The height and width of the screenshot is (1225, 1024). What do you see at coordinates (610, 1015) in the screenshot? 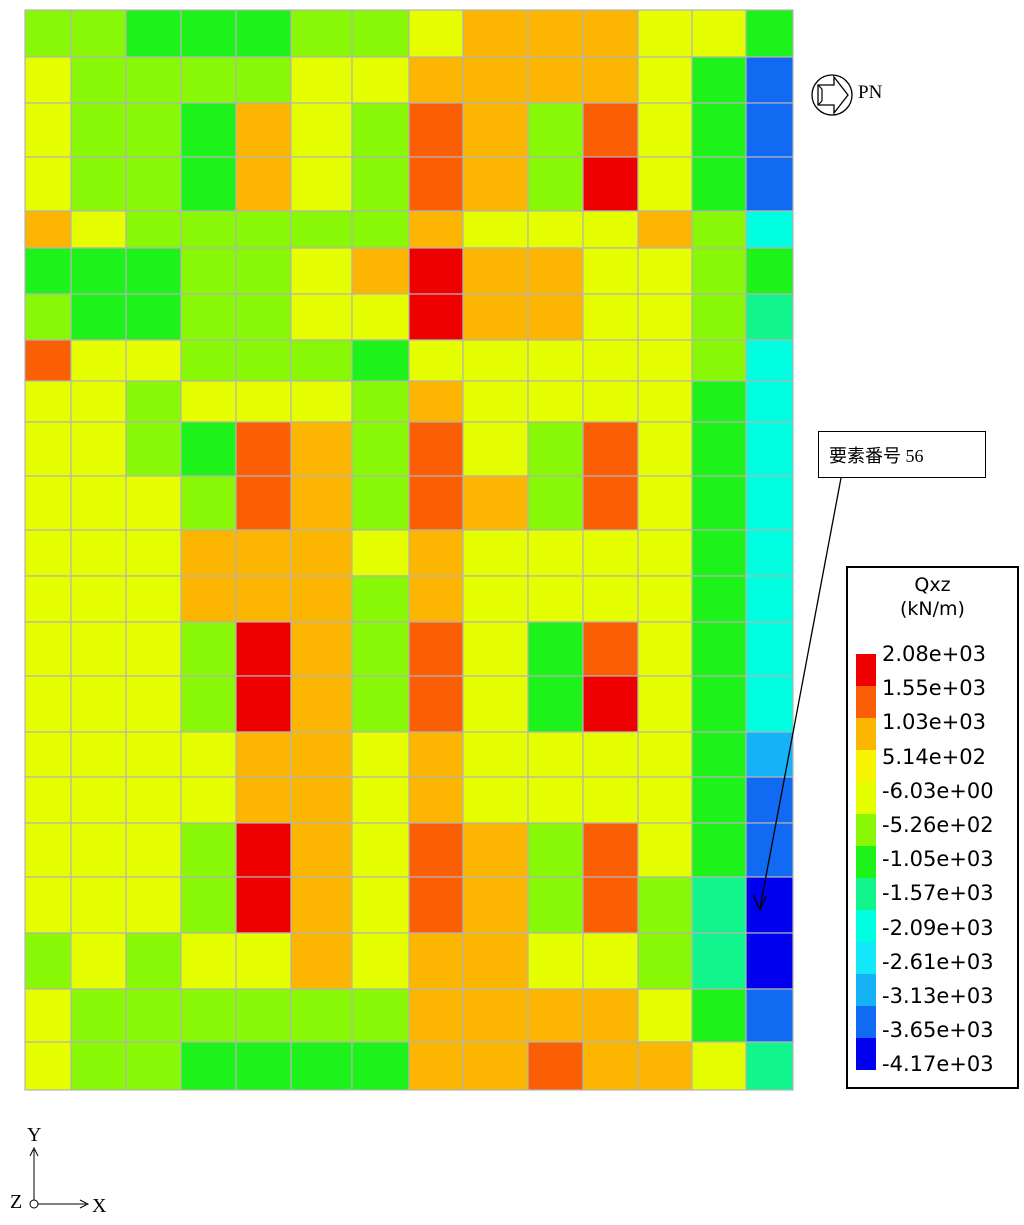
I see `element-cell-r20-c10` at bounding box center [610, 1015].